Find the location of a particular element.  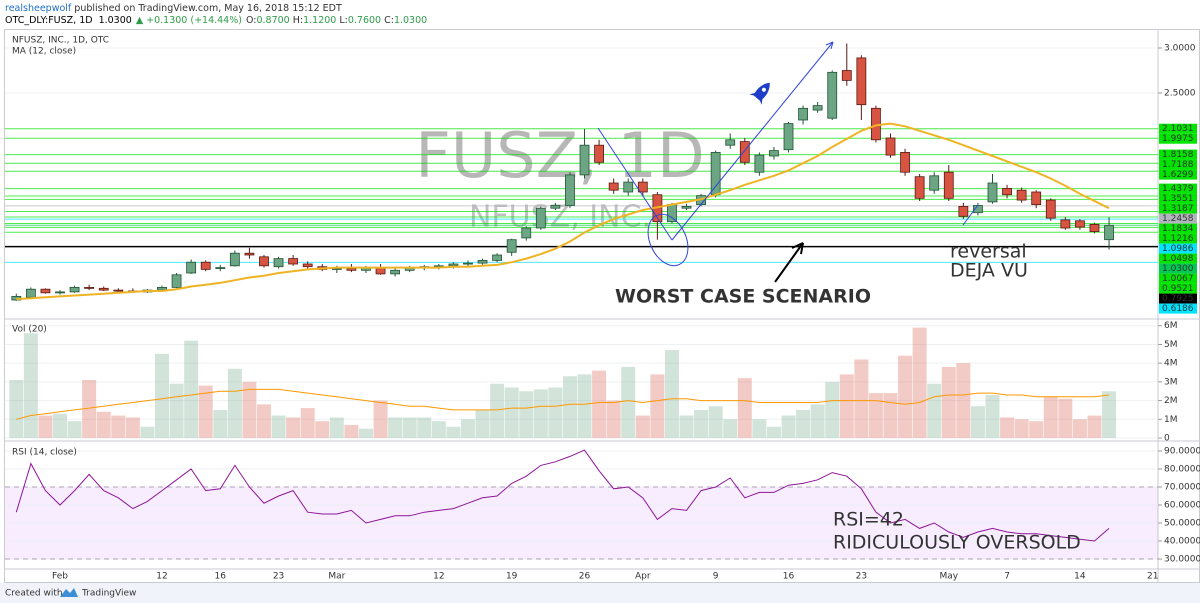

arrow-head is located at coordinates (829, 45).